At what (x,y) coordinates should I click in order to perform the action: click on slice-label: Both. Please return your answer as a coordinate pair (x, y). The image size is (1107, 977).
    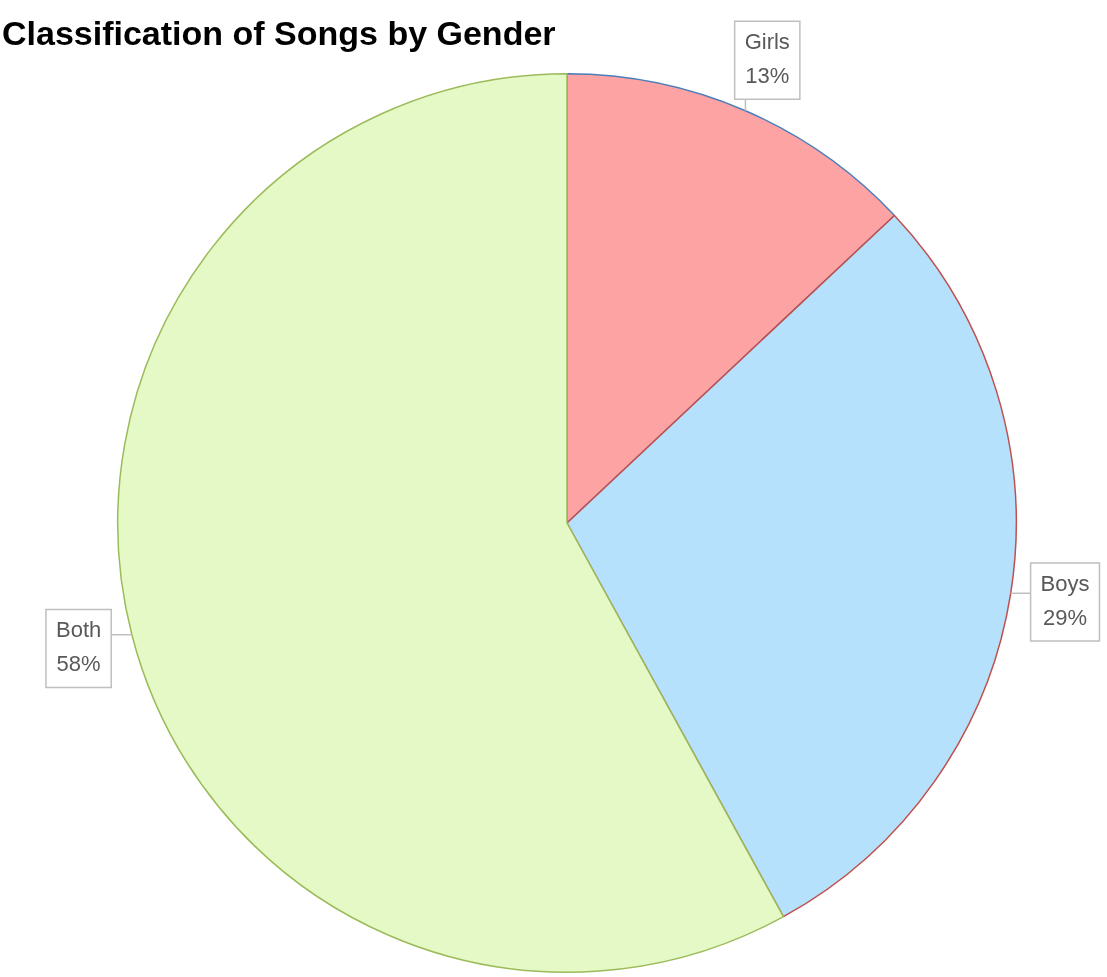
    Looking at the image, I should click on (78, 630).